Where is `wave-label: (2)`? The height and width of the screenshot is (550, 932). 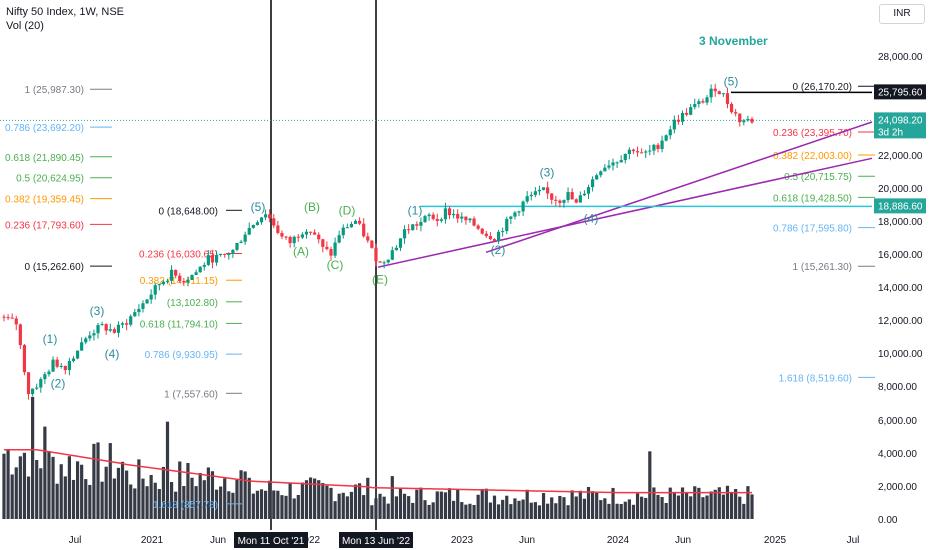 wave-label: (2) is located at coordinates (498, 250).